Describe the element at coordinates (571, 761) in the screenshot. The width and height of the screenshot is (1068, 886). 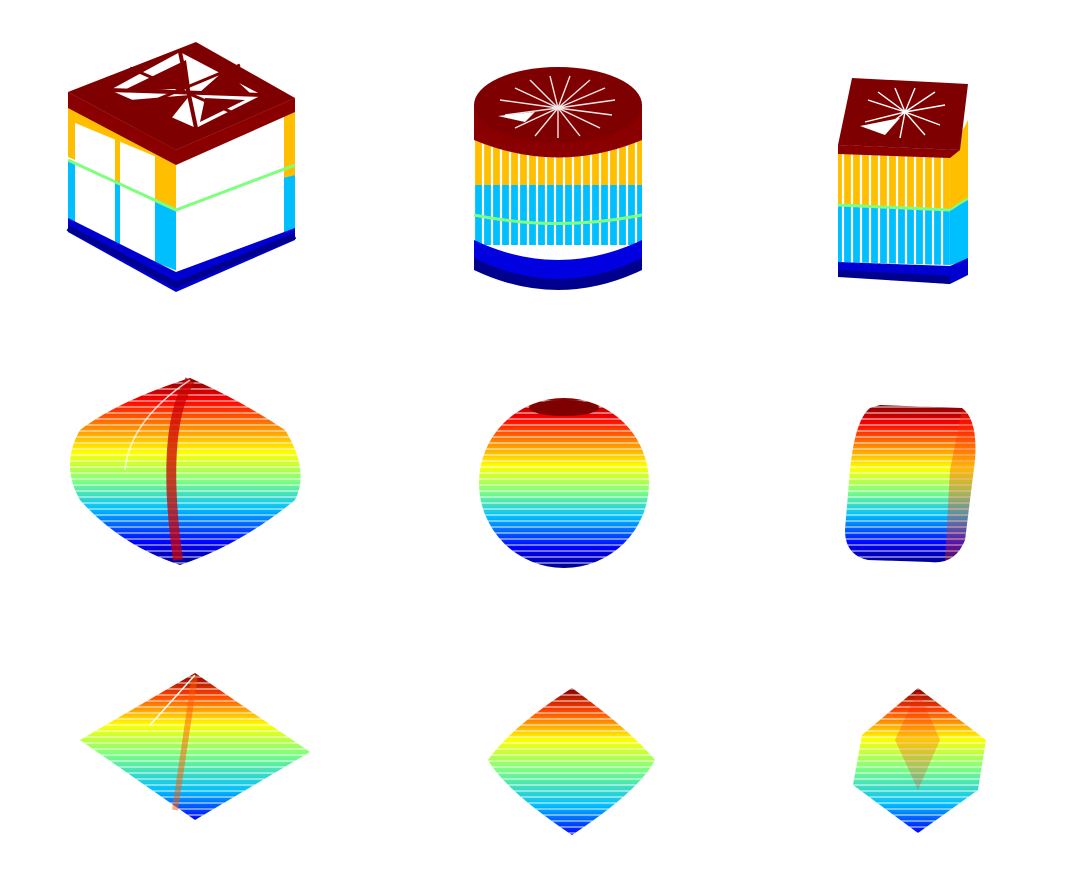
I see `round-bicone-shape` at that location.